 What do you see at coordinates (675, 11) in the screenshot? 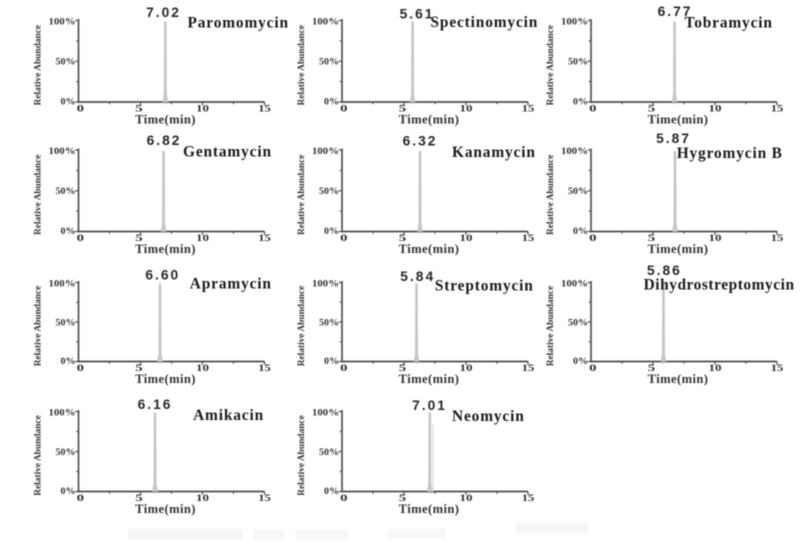
I see `svg-text: 6.77` at bounding box center [675, 11].